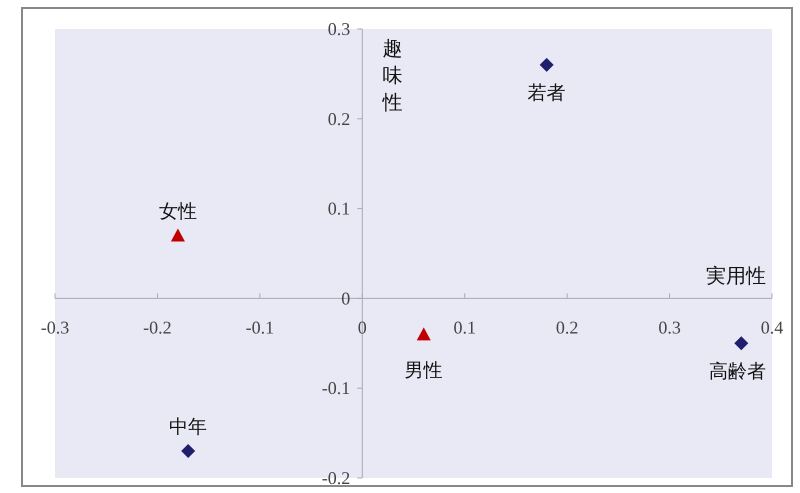  What do you see at coordinates (188, 427) in the screenshot?
I see `annotation: 中年` at bounding box center [188, 427].